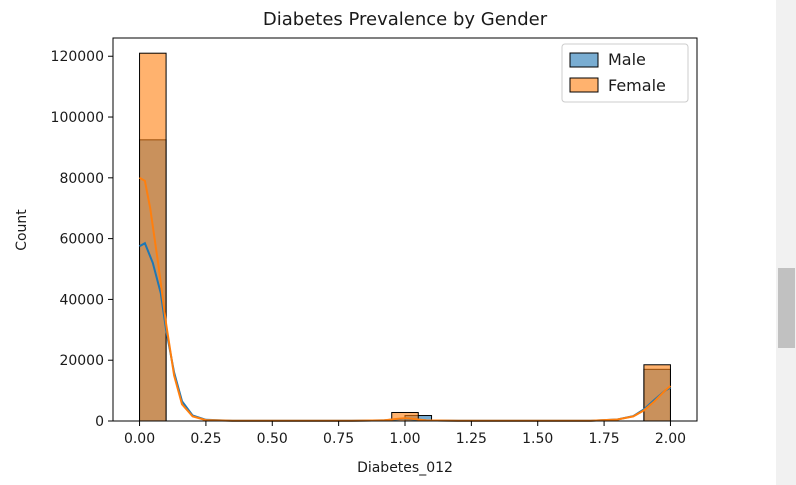 The width and height of the screenshot is (796, 485). Describe the element at coordinates (404, 439) in the screenshot. I see `x-tick-label: 1.00` at that location.